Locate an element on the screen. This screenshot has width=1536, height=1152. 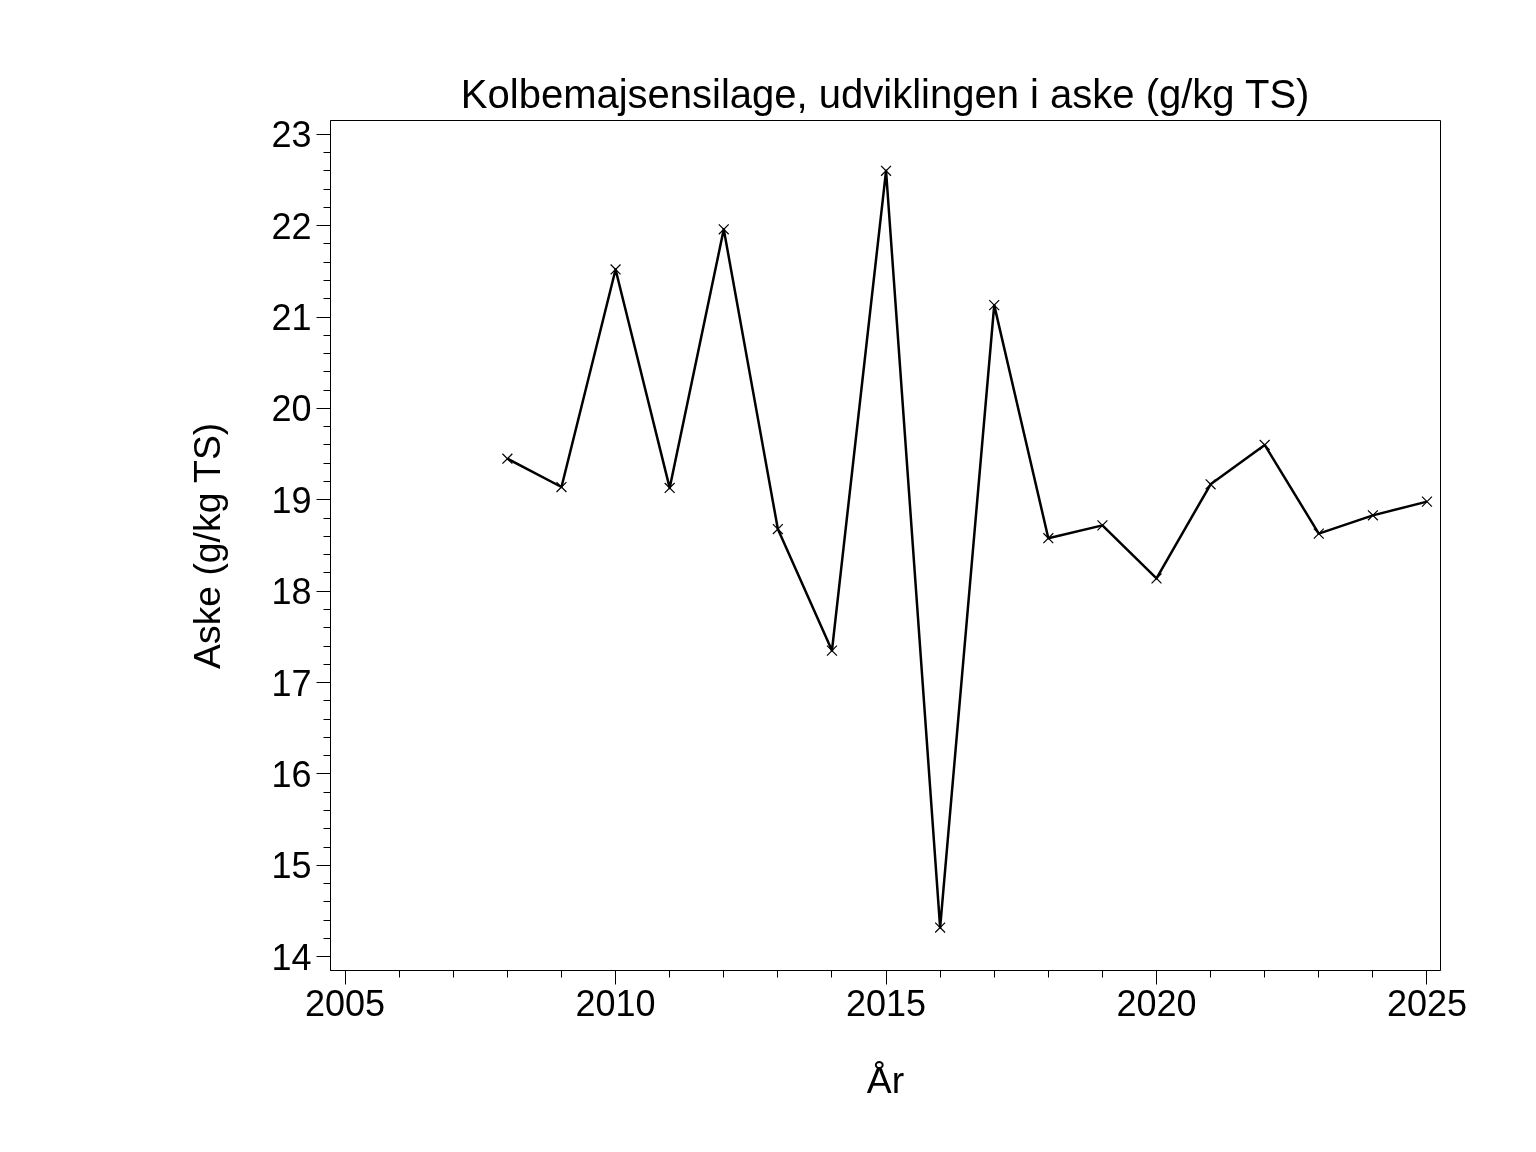
x-axis-title: År is located at coordinates (885, 1079).